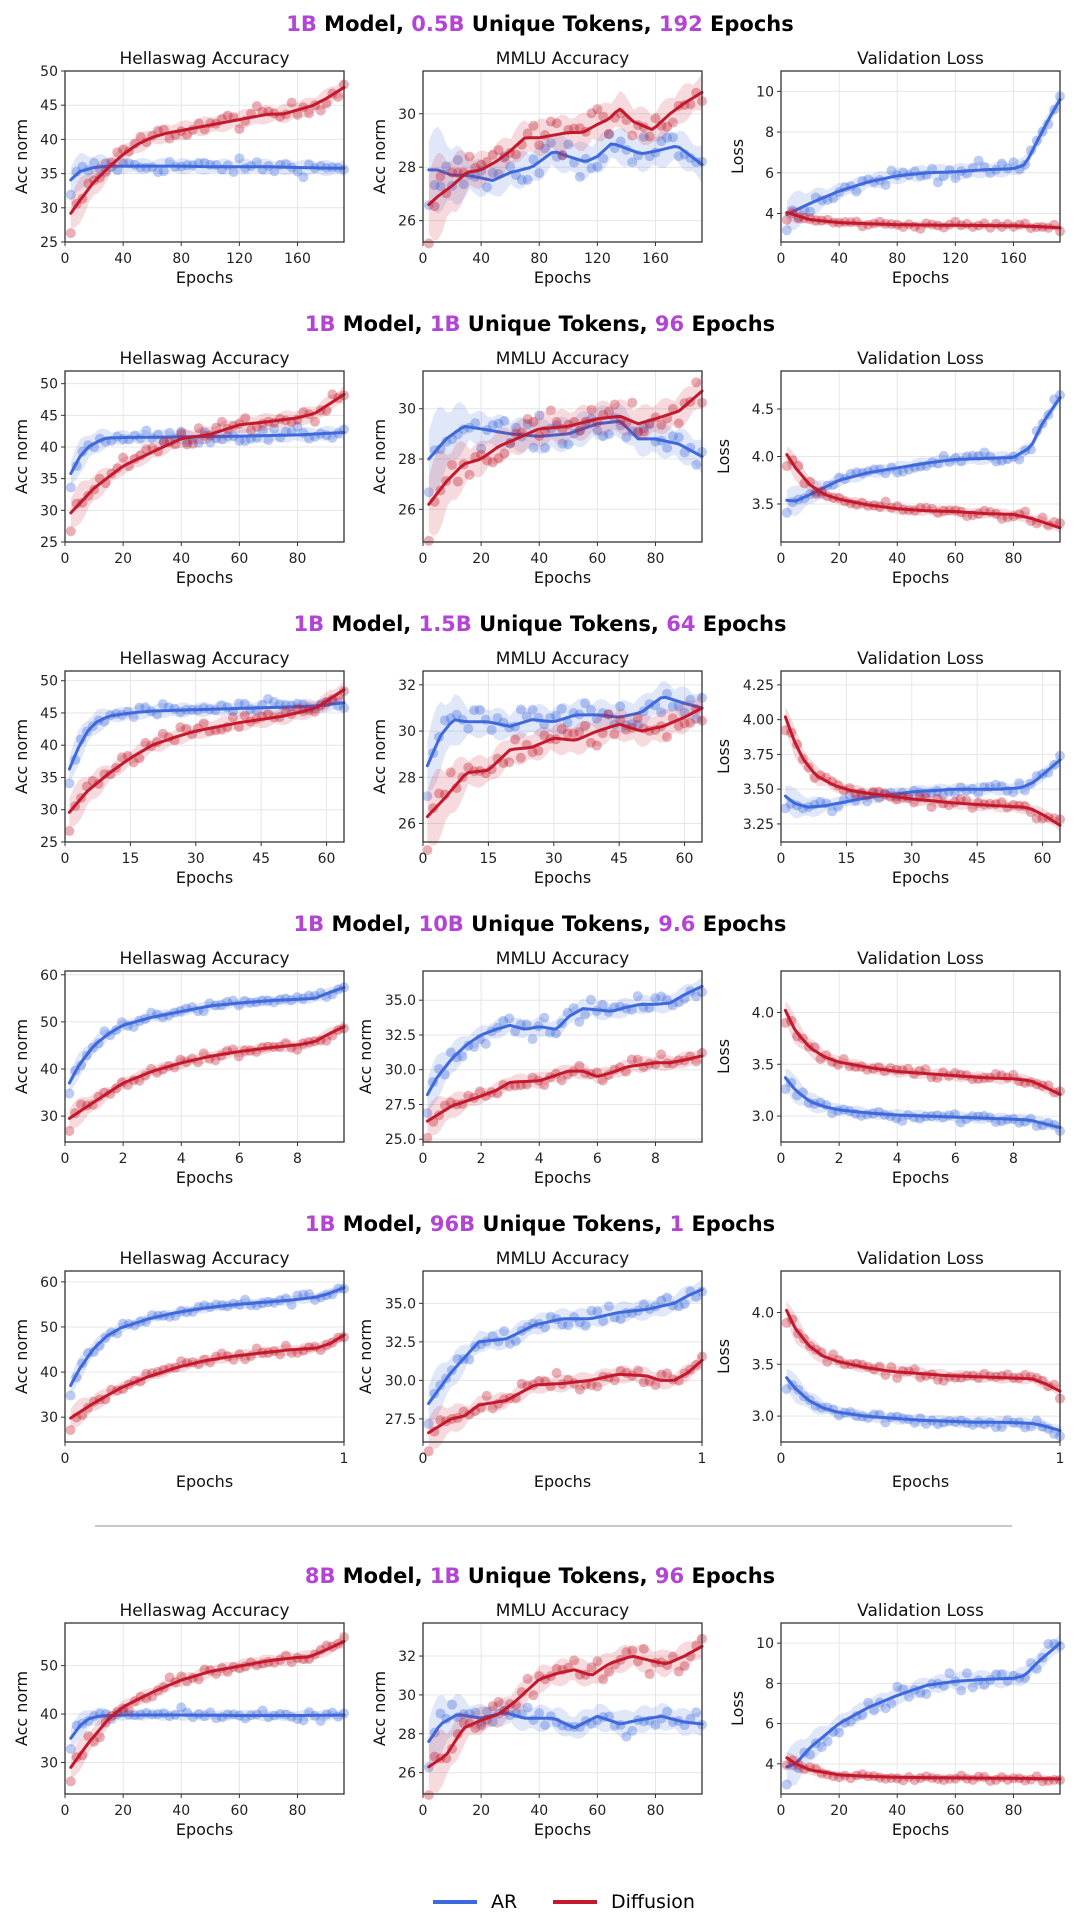 This screenshot has height=1918, width=1080. Describe the element at coordinates (49, 511) in the screenshot. I see `y-tick-label: 30` at that location.